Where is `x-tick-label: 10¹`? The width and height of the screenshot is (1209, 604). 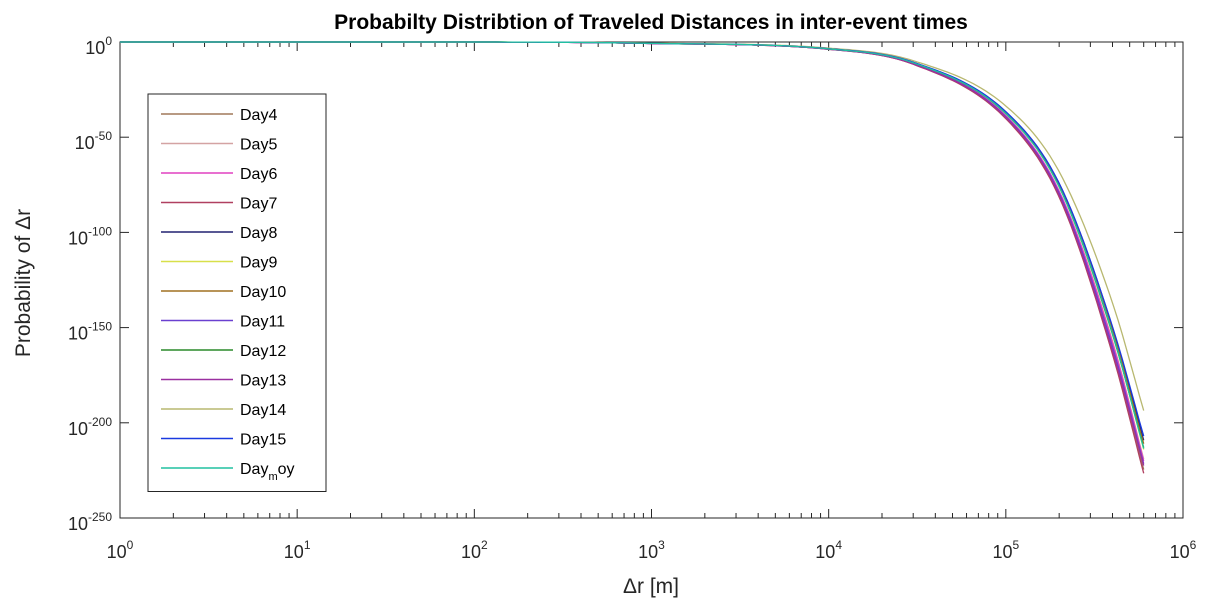 x-tick-label: 10¹ is located at coordinates (297, 550).